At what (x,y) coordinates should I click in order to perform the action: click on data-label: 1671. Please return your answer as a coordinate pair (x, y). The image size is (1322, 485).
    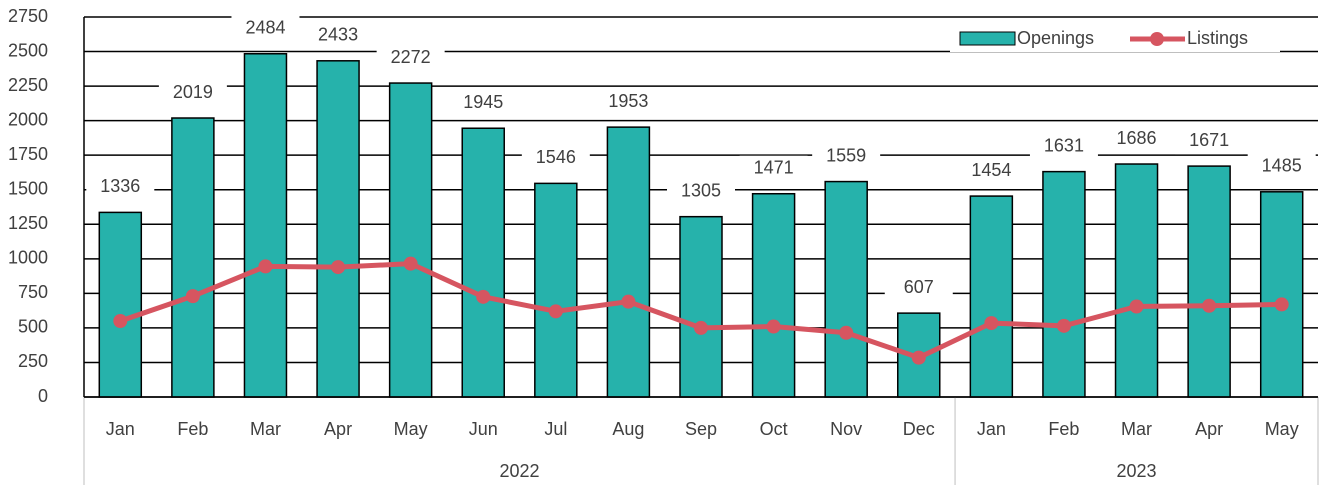
    Looking at the image, I should click on (1209, 140).